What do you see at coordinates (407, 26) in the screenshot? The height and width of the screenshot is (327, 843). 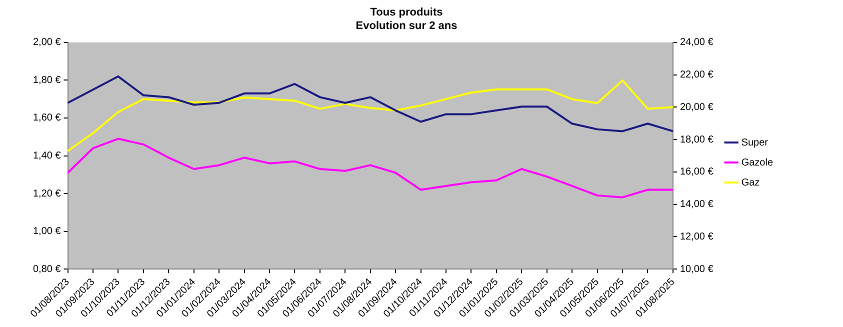 I see `chart-subtitle: Evolution sur 2 ans` at bounding box center [407, 26].